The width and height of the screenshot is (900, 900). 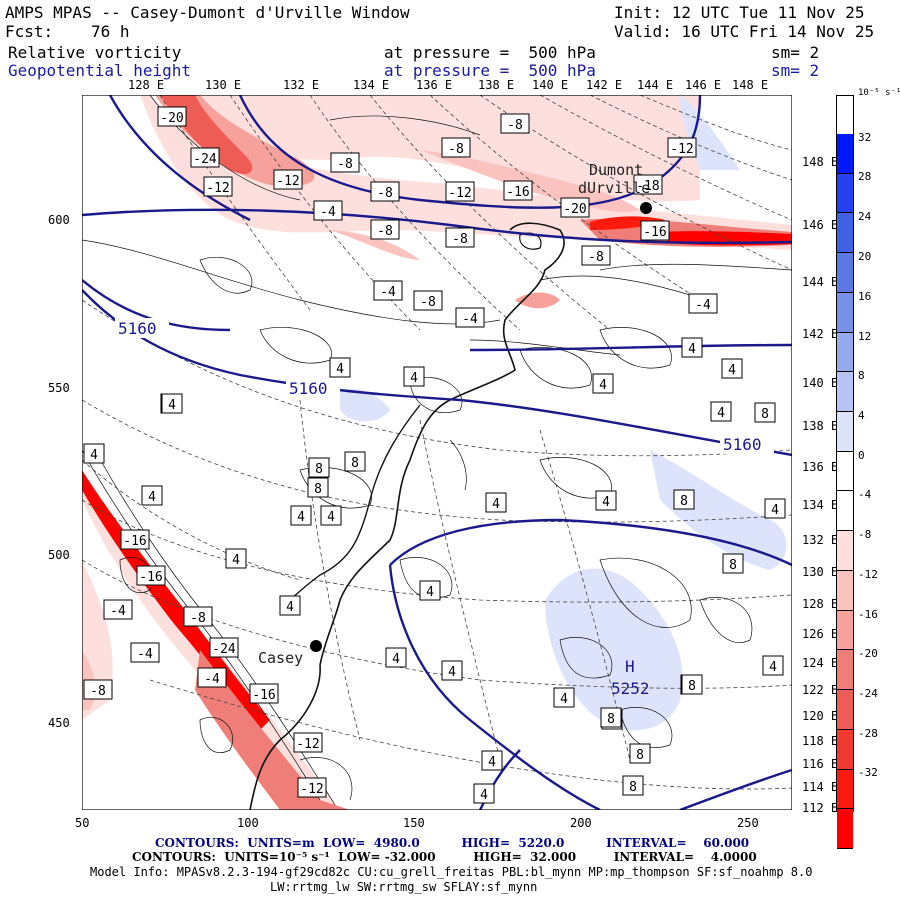 What do you see at coordinates (820, 634) in the screenshot?
I see `right-lon-label: 126 E` at bounding box center [820, 634].